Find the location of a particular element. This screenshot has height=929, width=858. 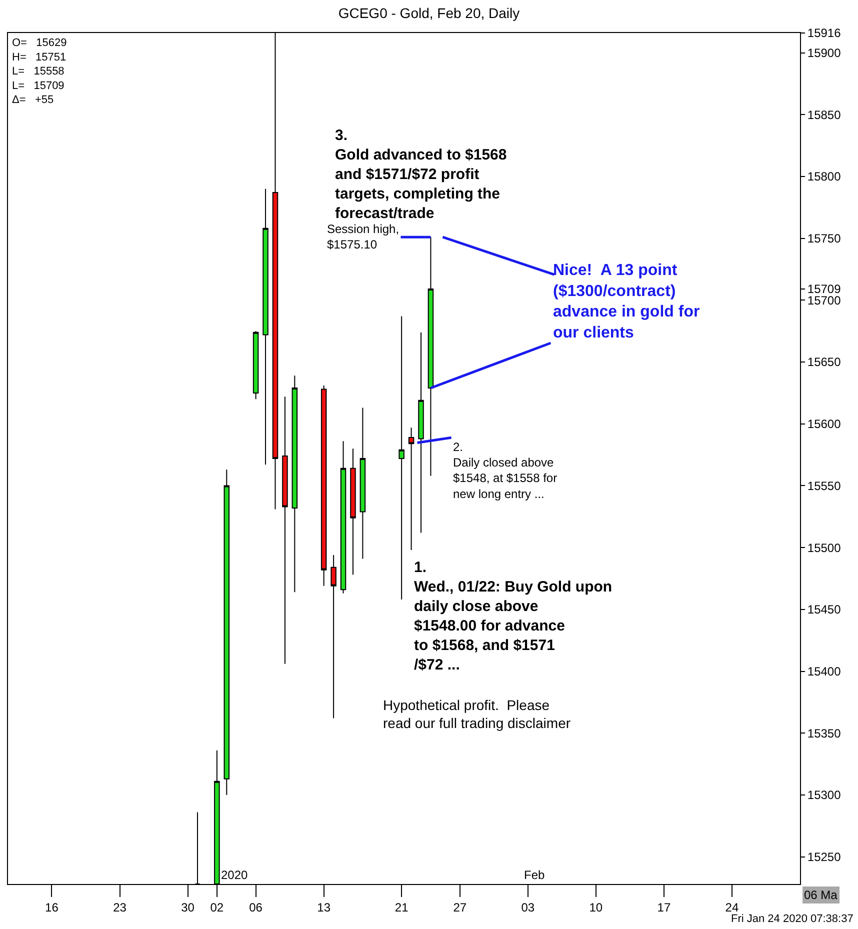

y-tick-label: 15350 is located at coordinates (824, 733).